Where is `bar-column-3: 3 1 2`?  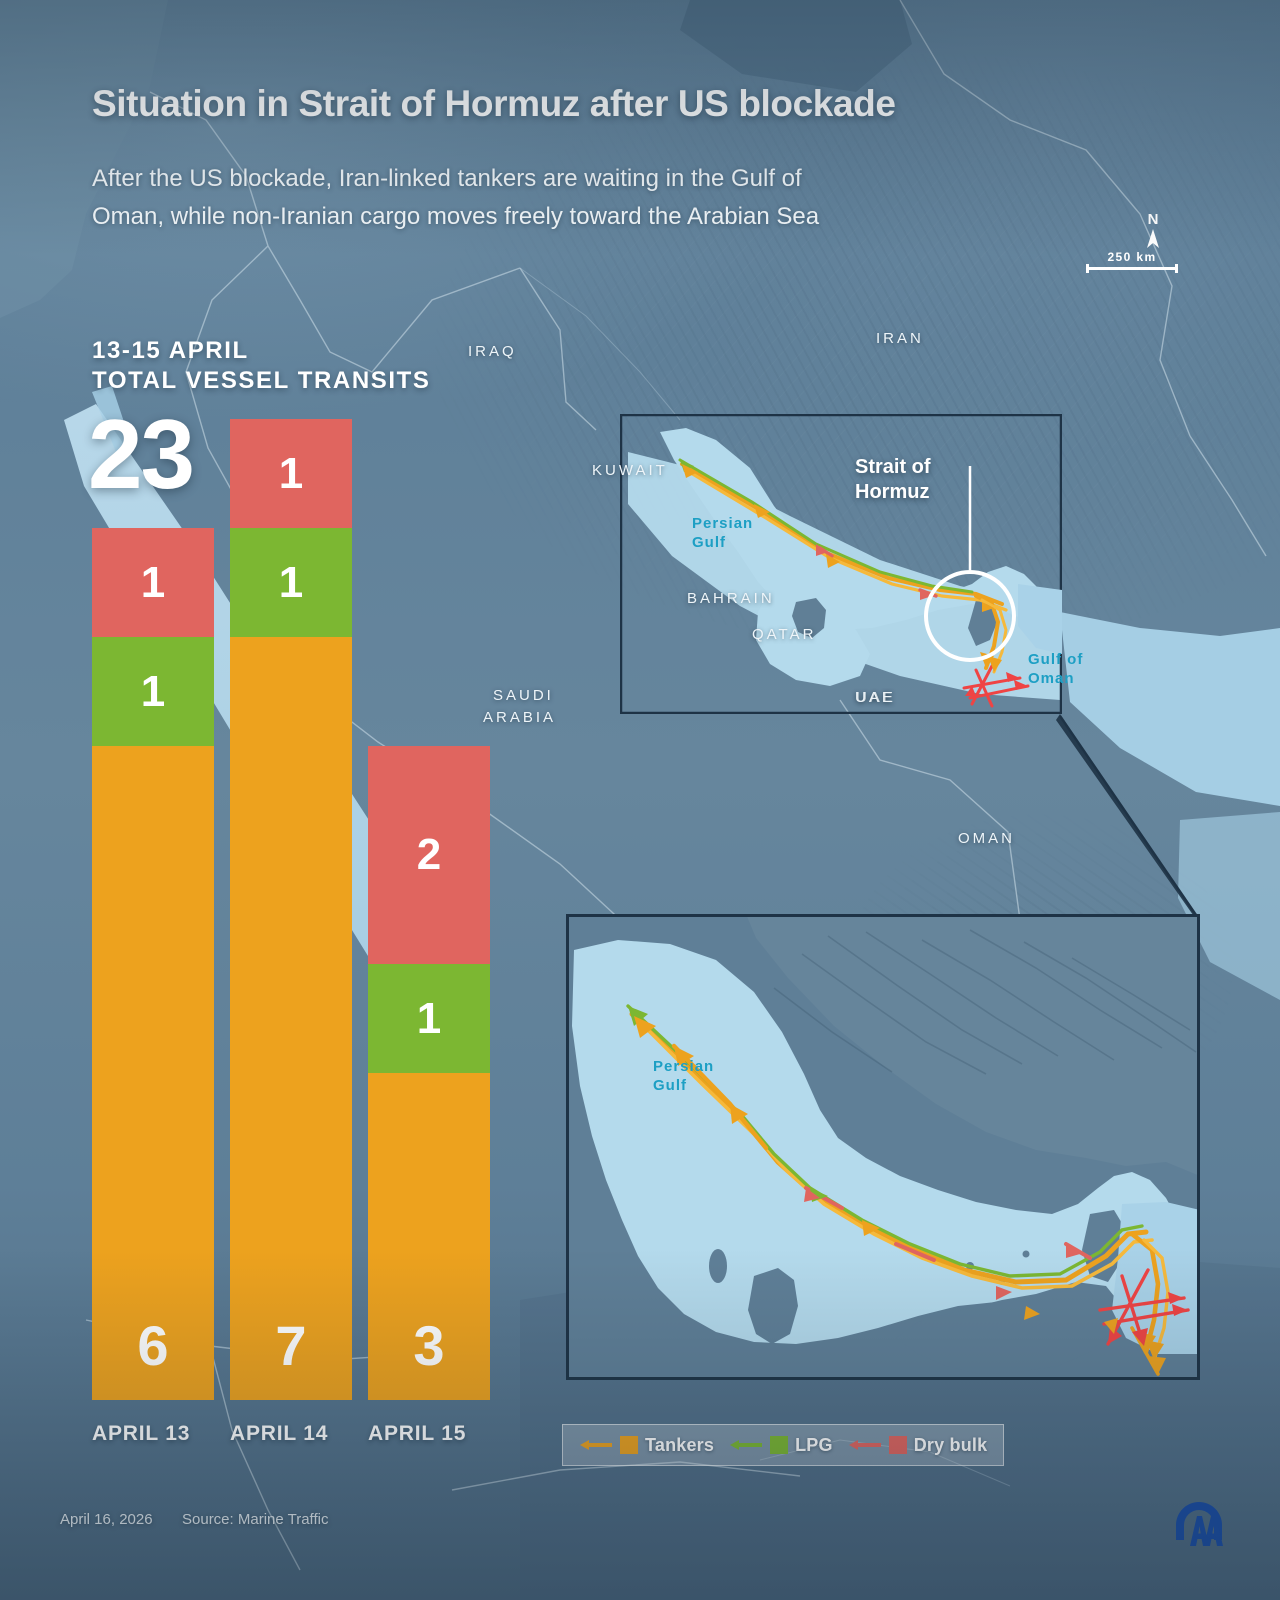
bar-column-3: 3 1 2 is located at coordinates (429, 1073).